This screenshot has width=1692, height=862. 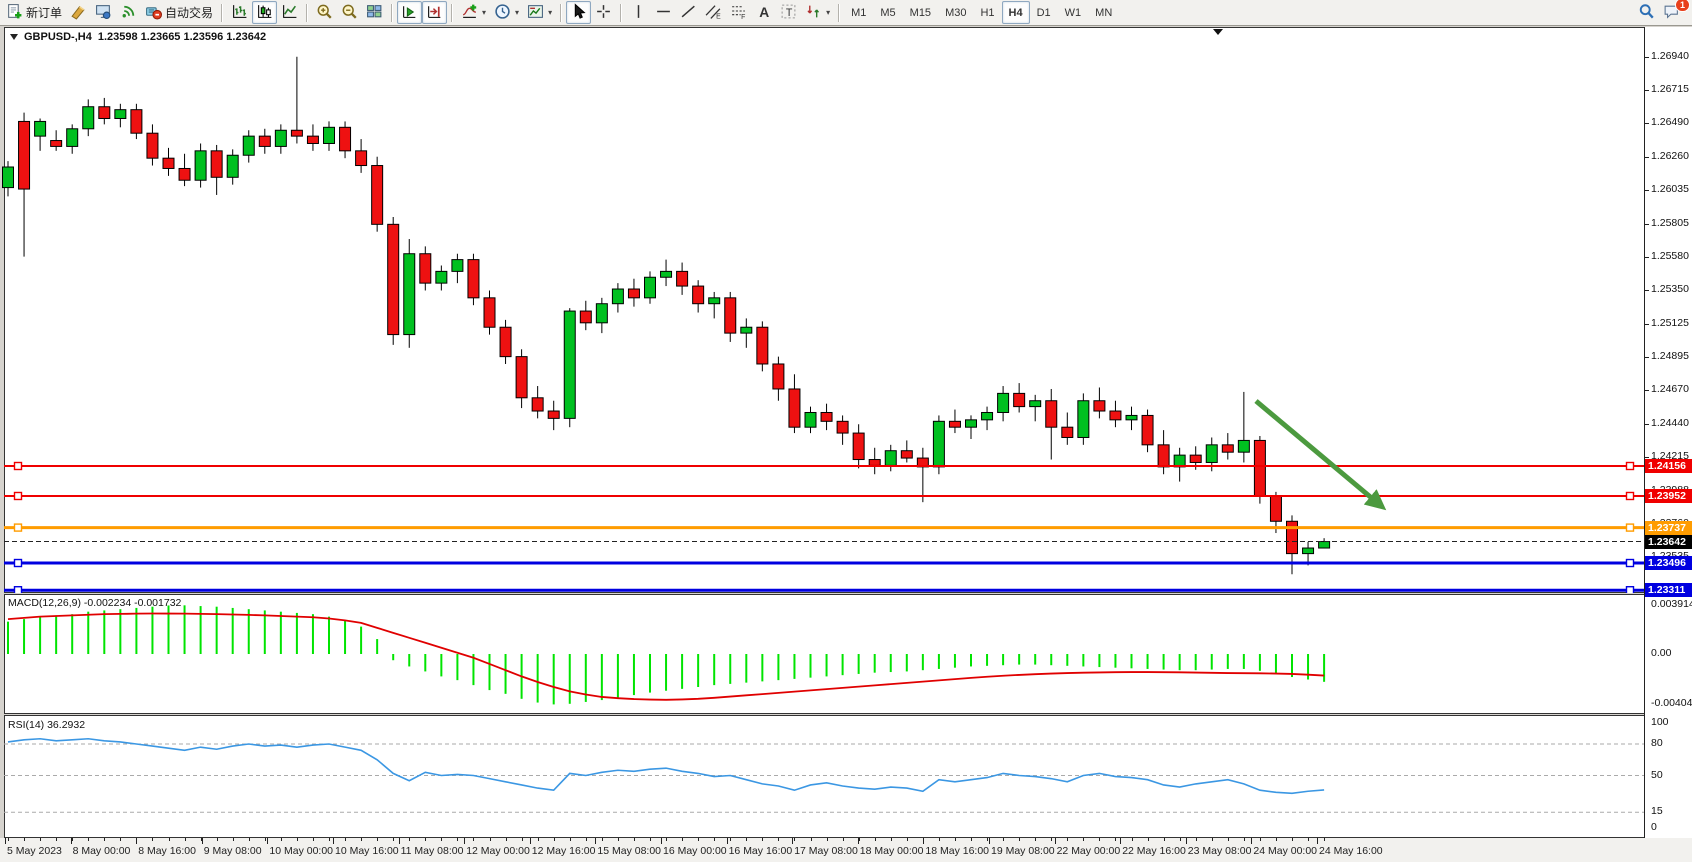 What do you see at coordinates (603, 12) in the screenshot?
I see `crosshair-button` at bounding box center [603, 12].